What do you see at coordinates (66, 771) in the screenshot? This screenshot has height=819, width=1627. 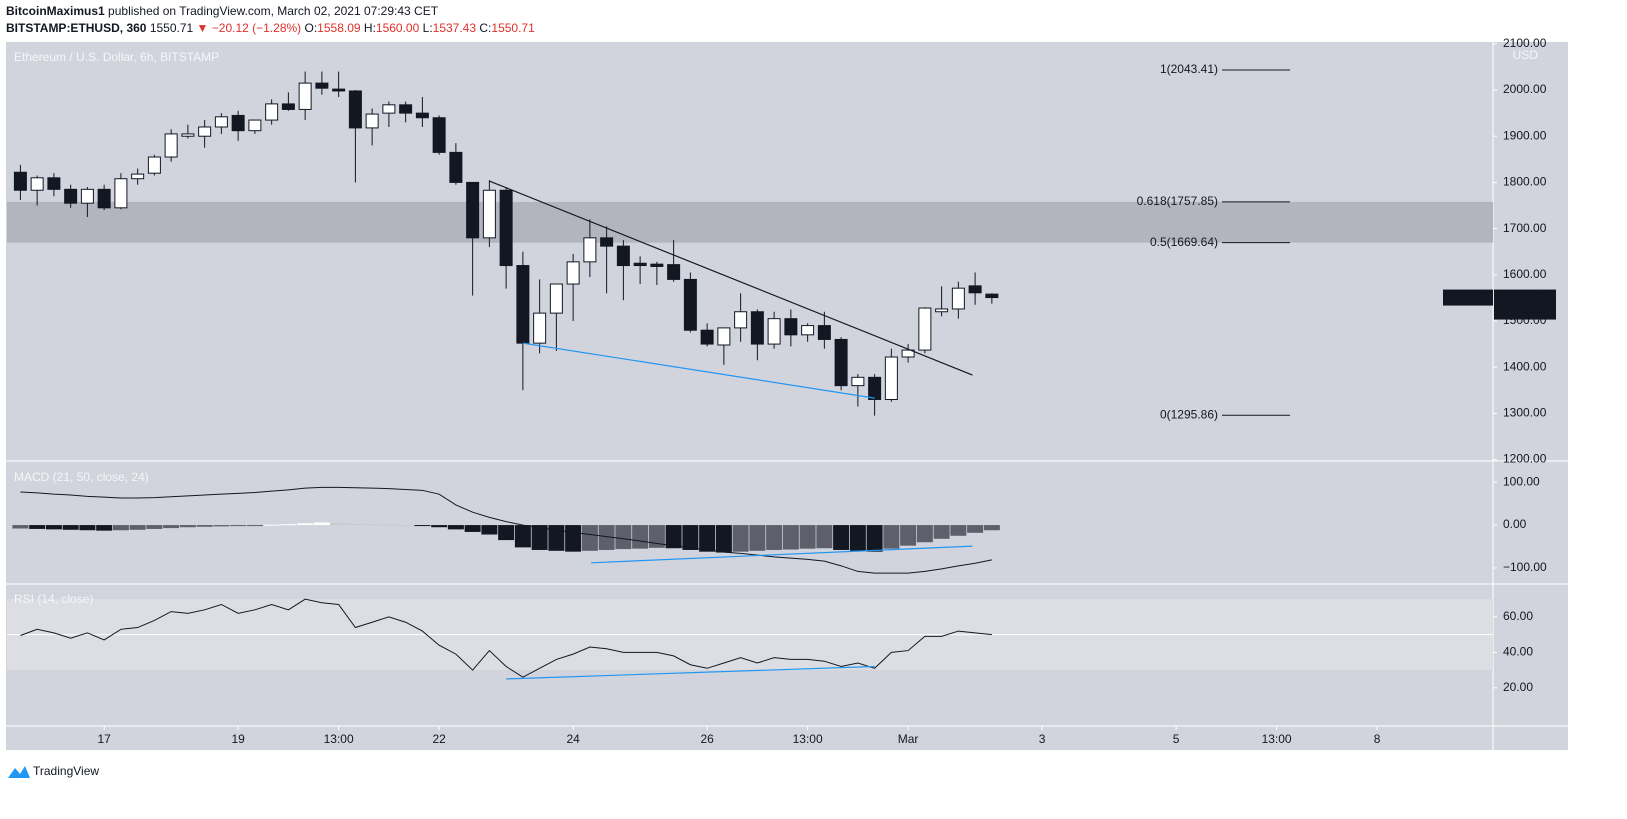 I see `brand: TradingView` at bounding box center [66, 771].